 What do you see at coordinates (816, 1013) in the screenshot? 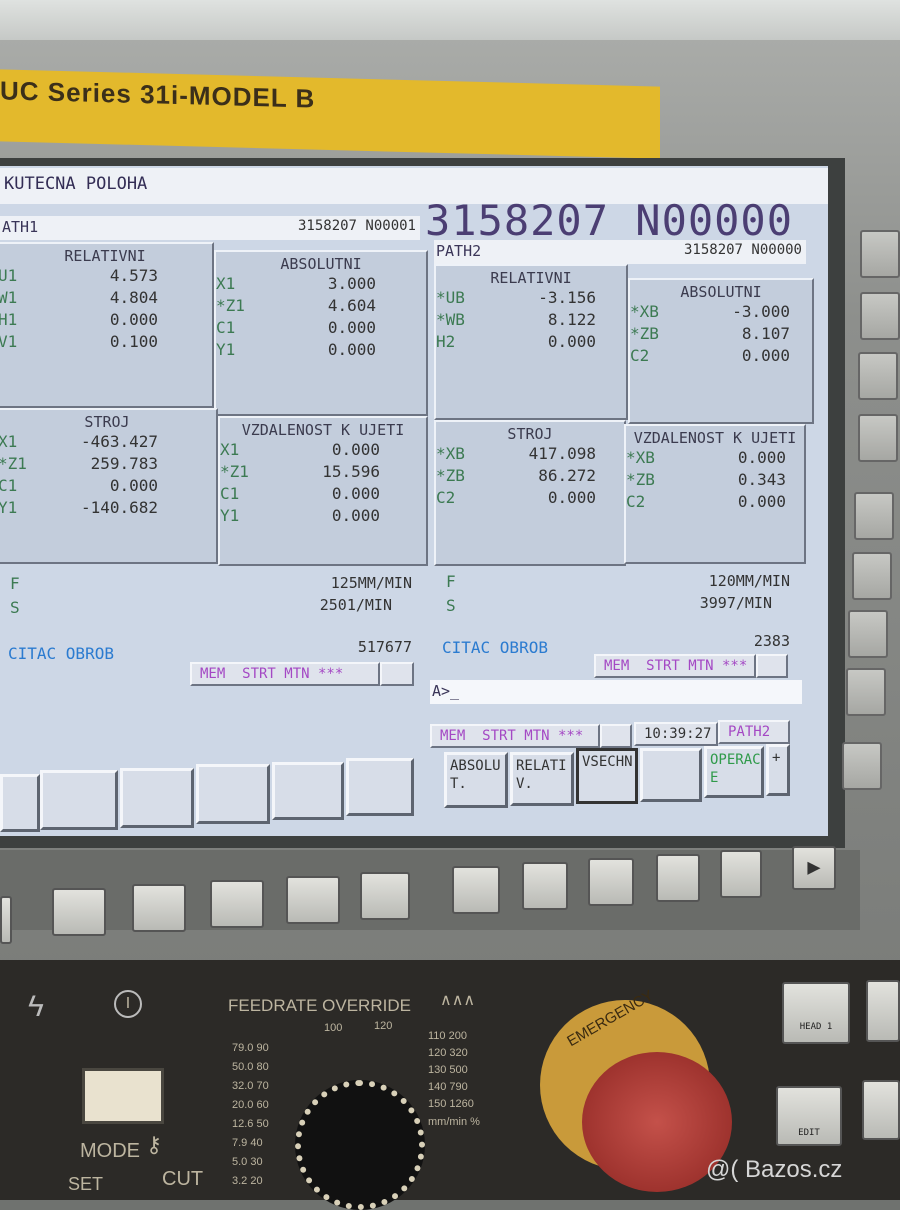
I see `head1-button: HEAD 1` at bounding box center [816, 1013].